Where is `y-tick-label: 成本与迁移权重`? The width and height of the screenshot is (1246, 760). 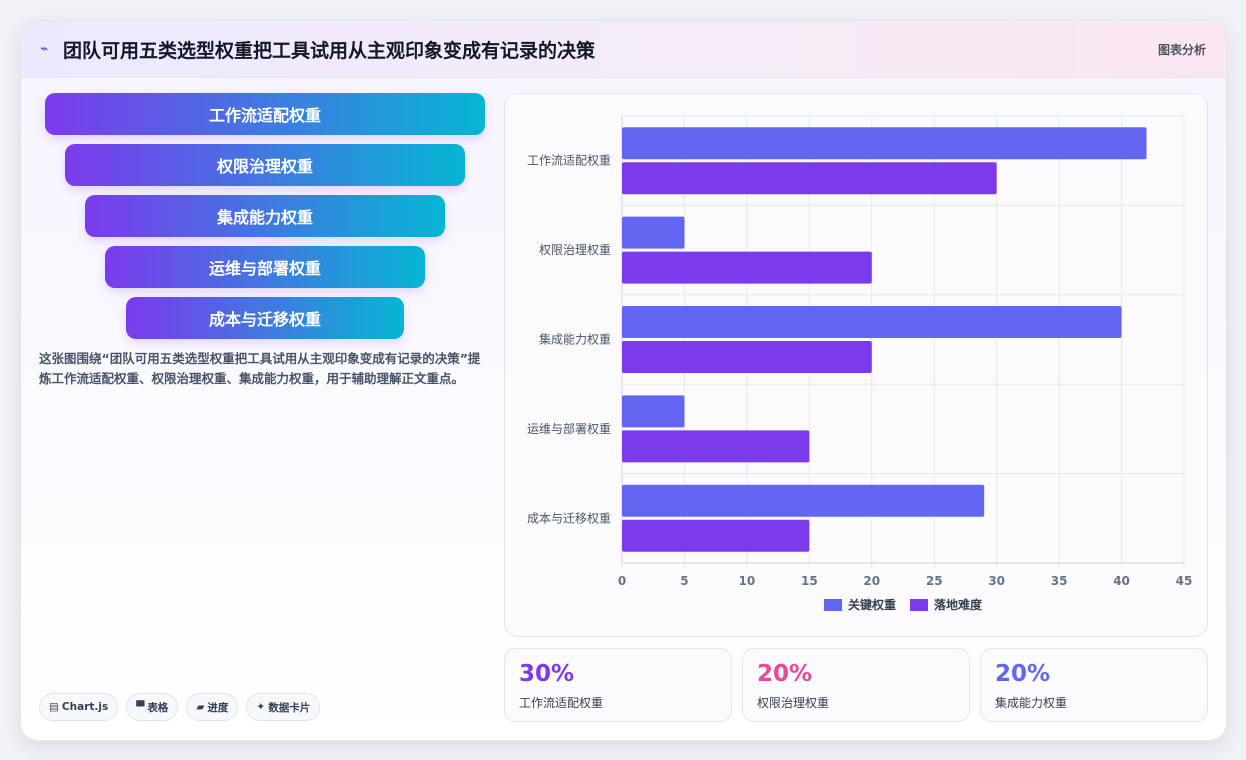 y-tick-label: 成本与迁移权重 is located at coordinates (569, 518).